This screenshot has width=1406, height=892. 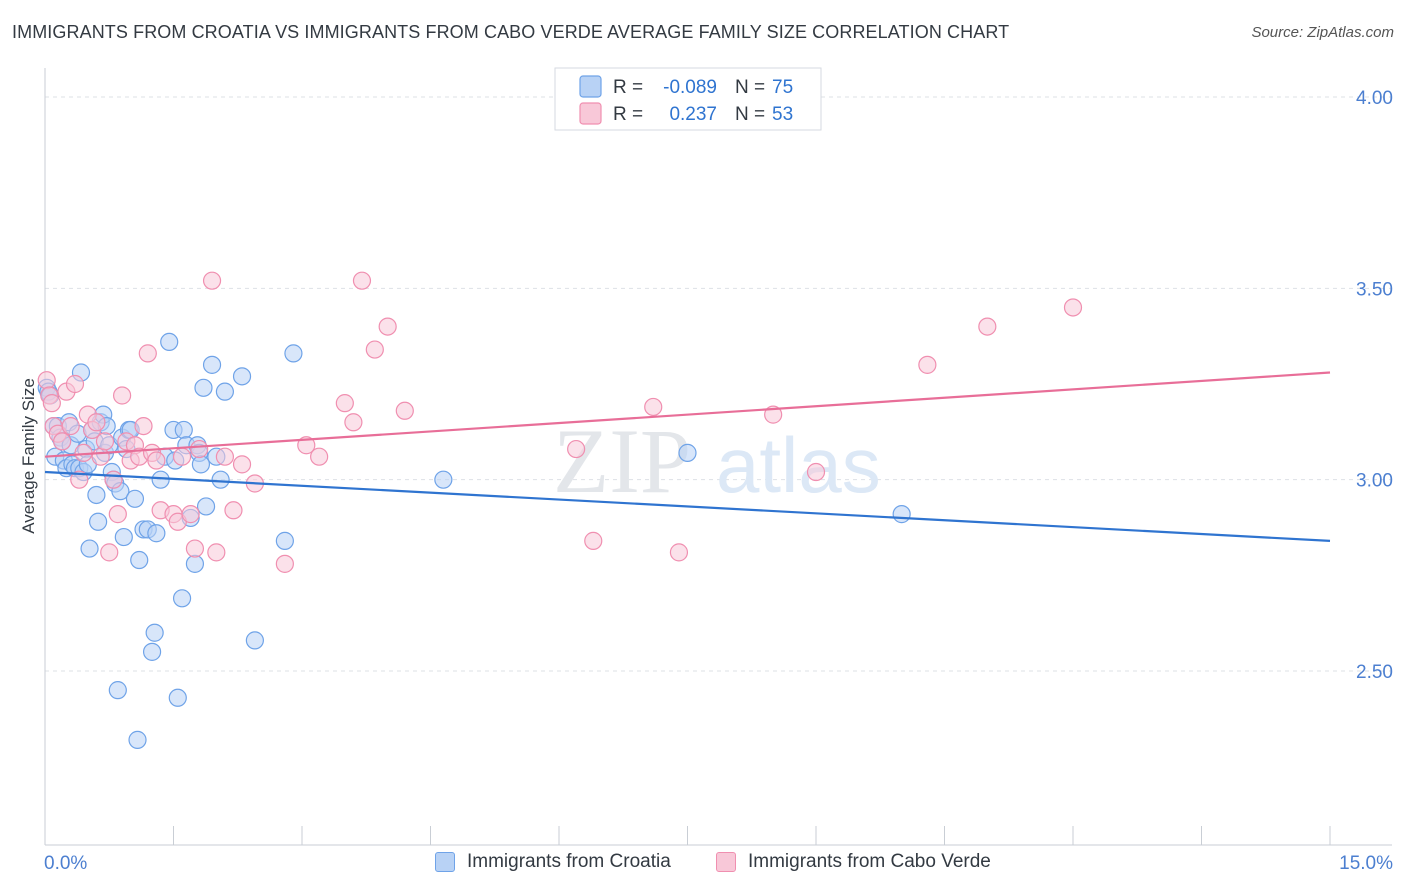 I want to click on trend-line-croatia, so click(x=687, y=506).